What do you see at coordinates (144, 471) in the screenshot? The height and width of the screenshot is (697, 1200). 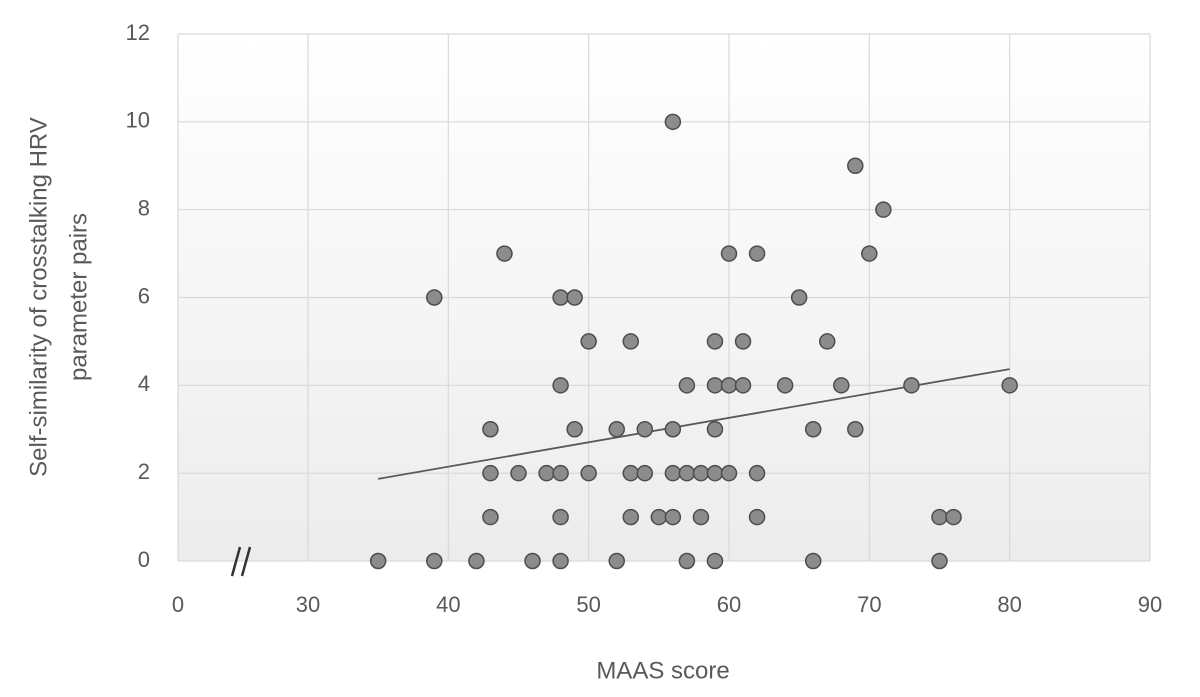 I see `y-tick-label: 2` at bounding box center [144, 471].